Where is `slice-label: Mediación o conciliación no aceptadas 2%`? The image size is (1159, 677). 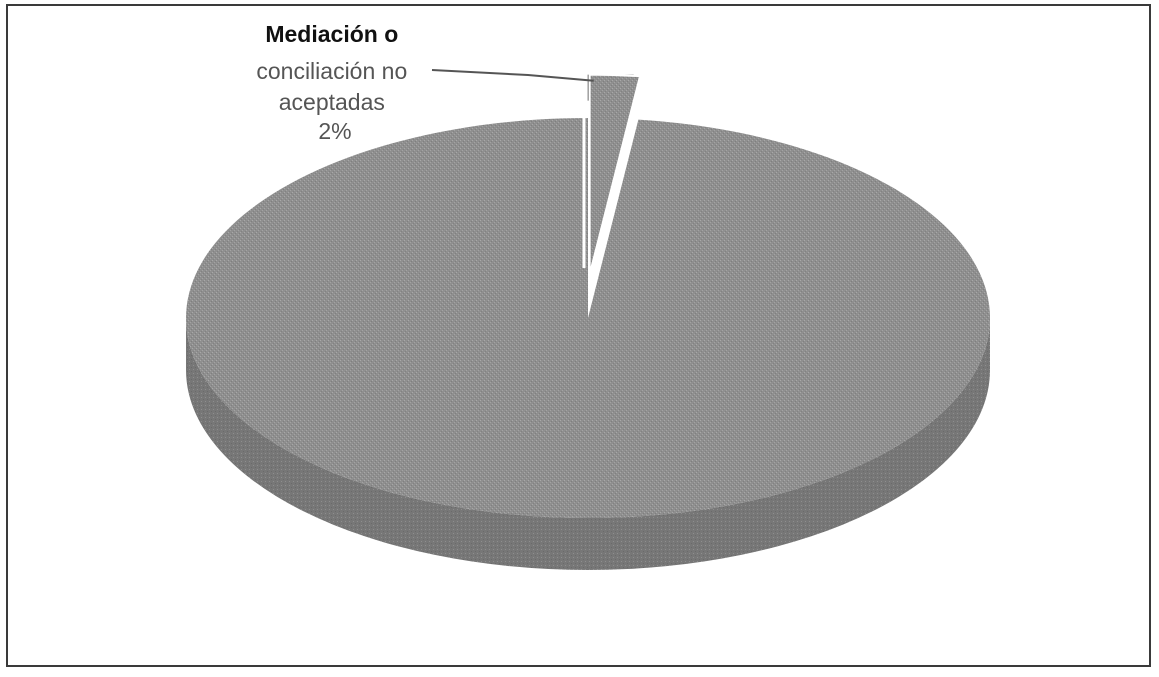
slice-label: Mediación o conciliación no aceptadas 2% is located at coordinates (334, 82).